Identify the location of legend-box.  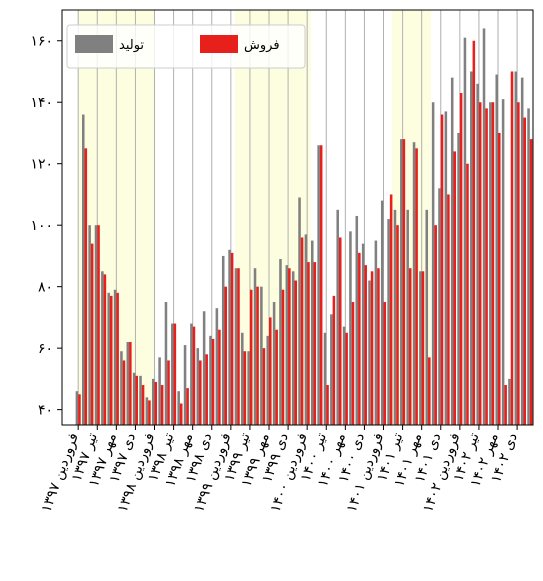
(186, 46).